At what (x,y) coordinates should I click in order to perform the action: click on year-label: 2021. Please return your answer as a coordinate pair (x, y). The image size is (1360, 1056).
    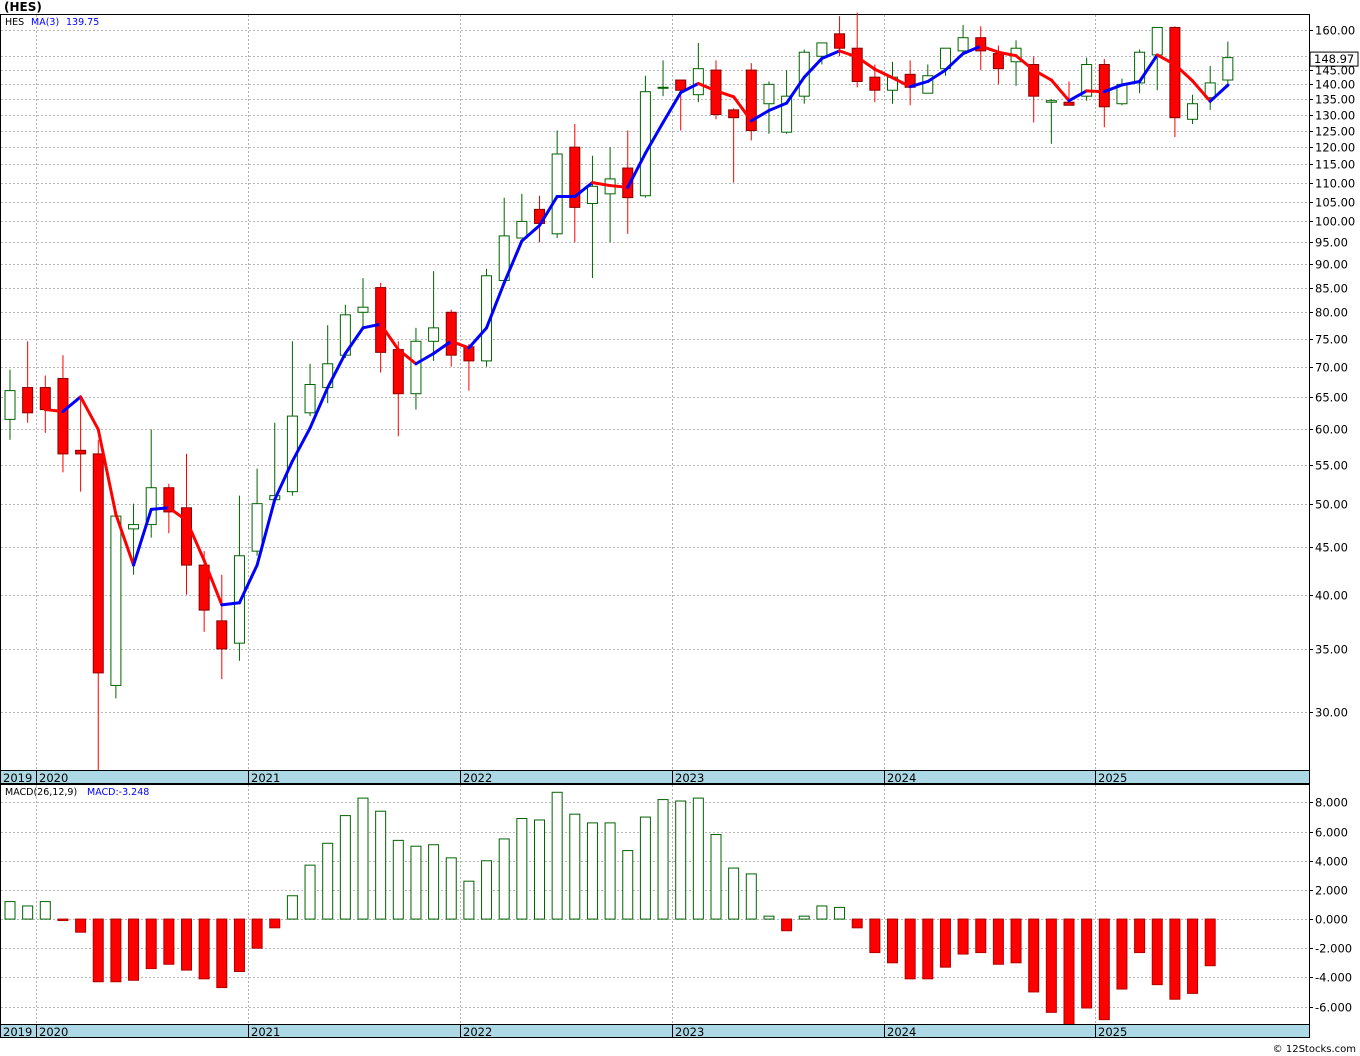
    Looking at the image, I should click on (265, 778).